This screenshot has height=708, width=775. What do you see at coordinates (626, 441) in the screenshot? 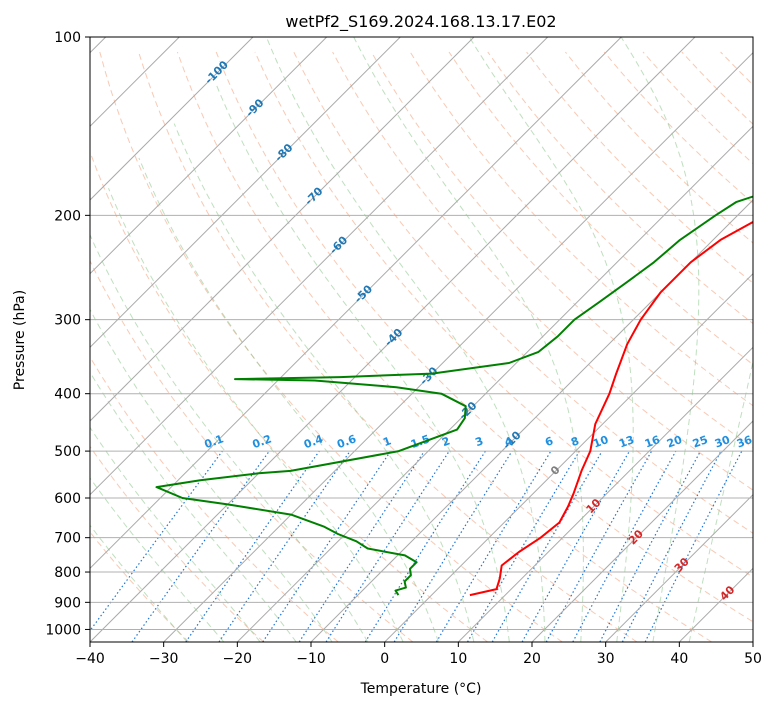
I see `mixing-ratio-label: 13` at bounding box center [626, 441].